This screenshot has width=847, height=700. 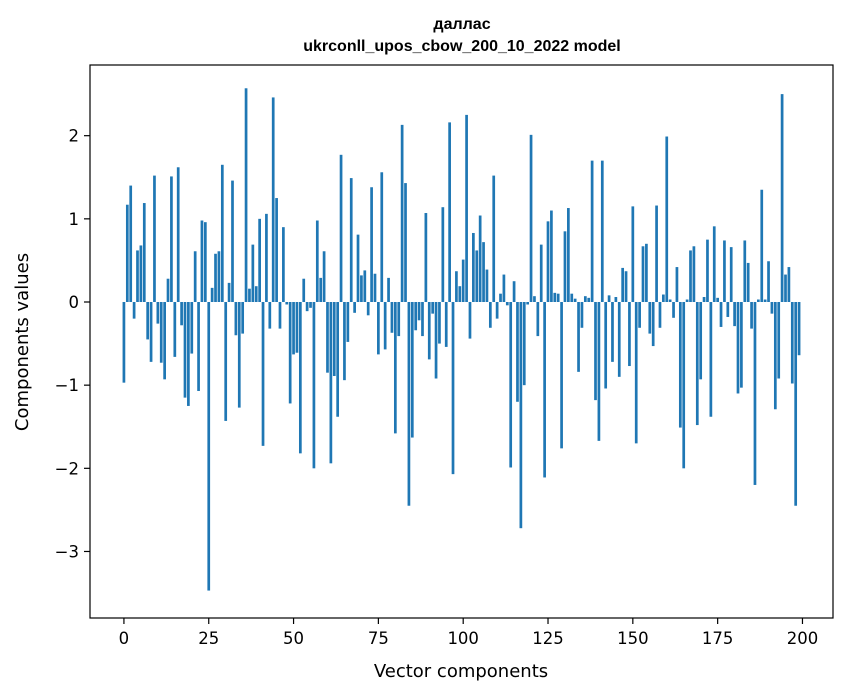 I want to click on x-axis-ticks: 0 25 50 75 100 125 150 175 200, so click(x=468, y=633).